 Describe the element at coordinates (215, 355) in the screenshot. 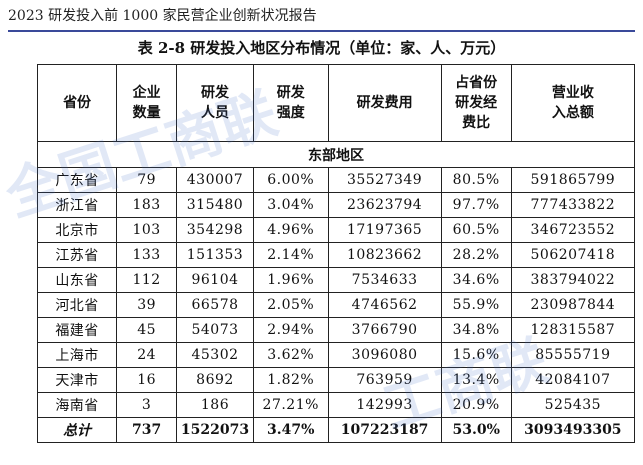

I see `cell-rd-staff: 45302` at that location.